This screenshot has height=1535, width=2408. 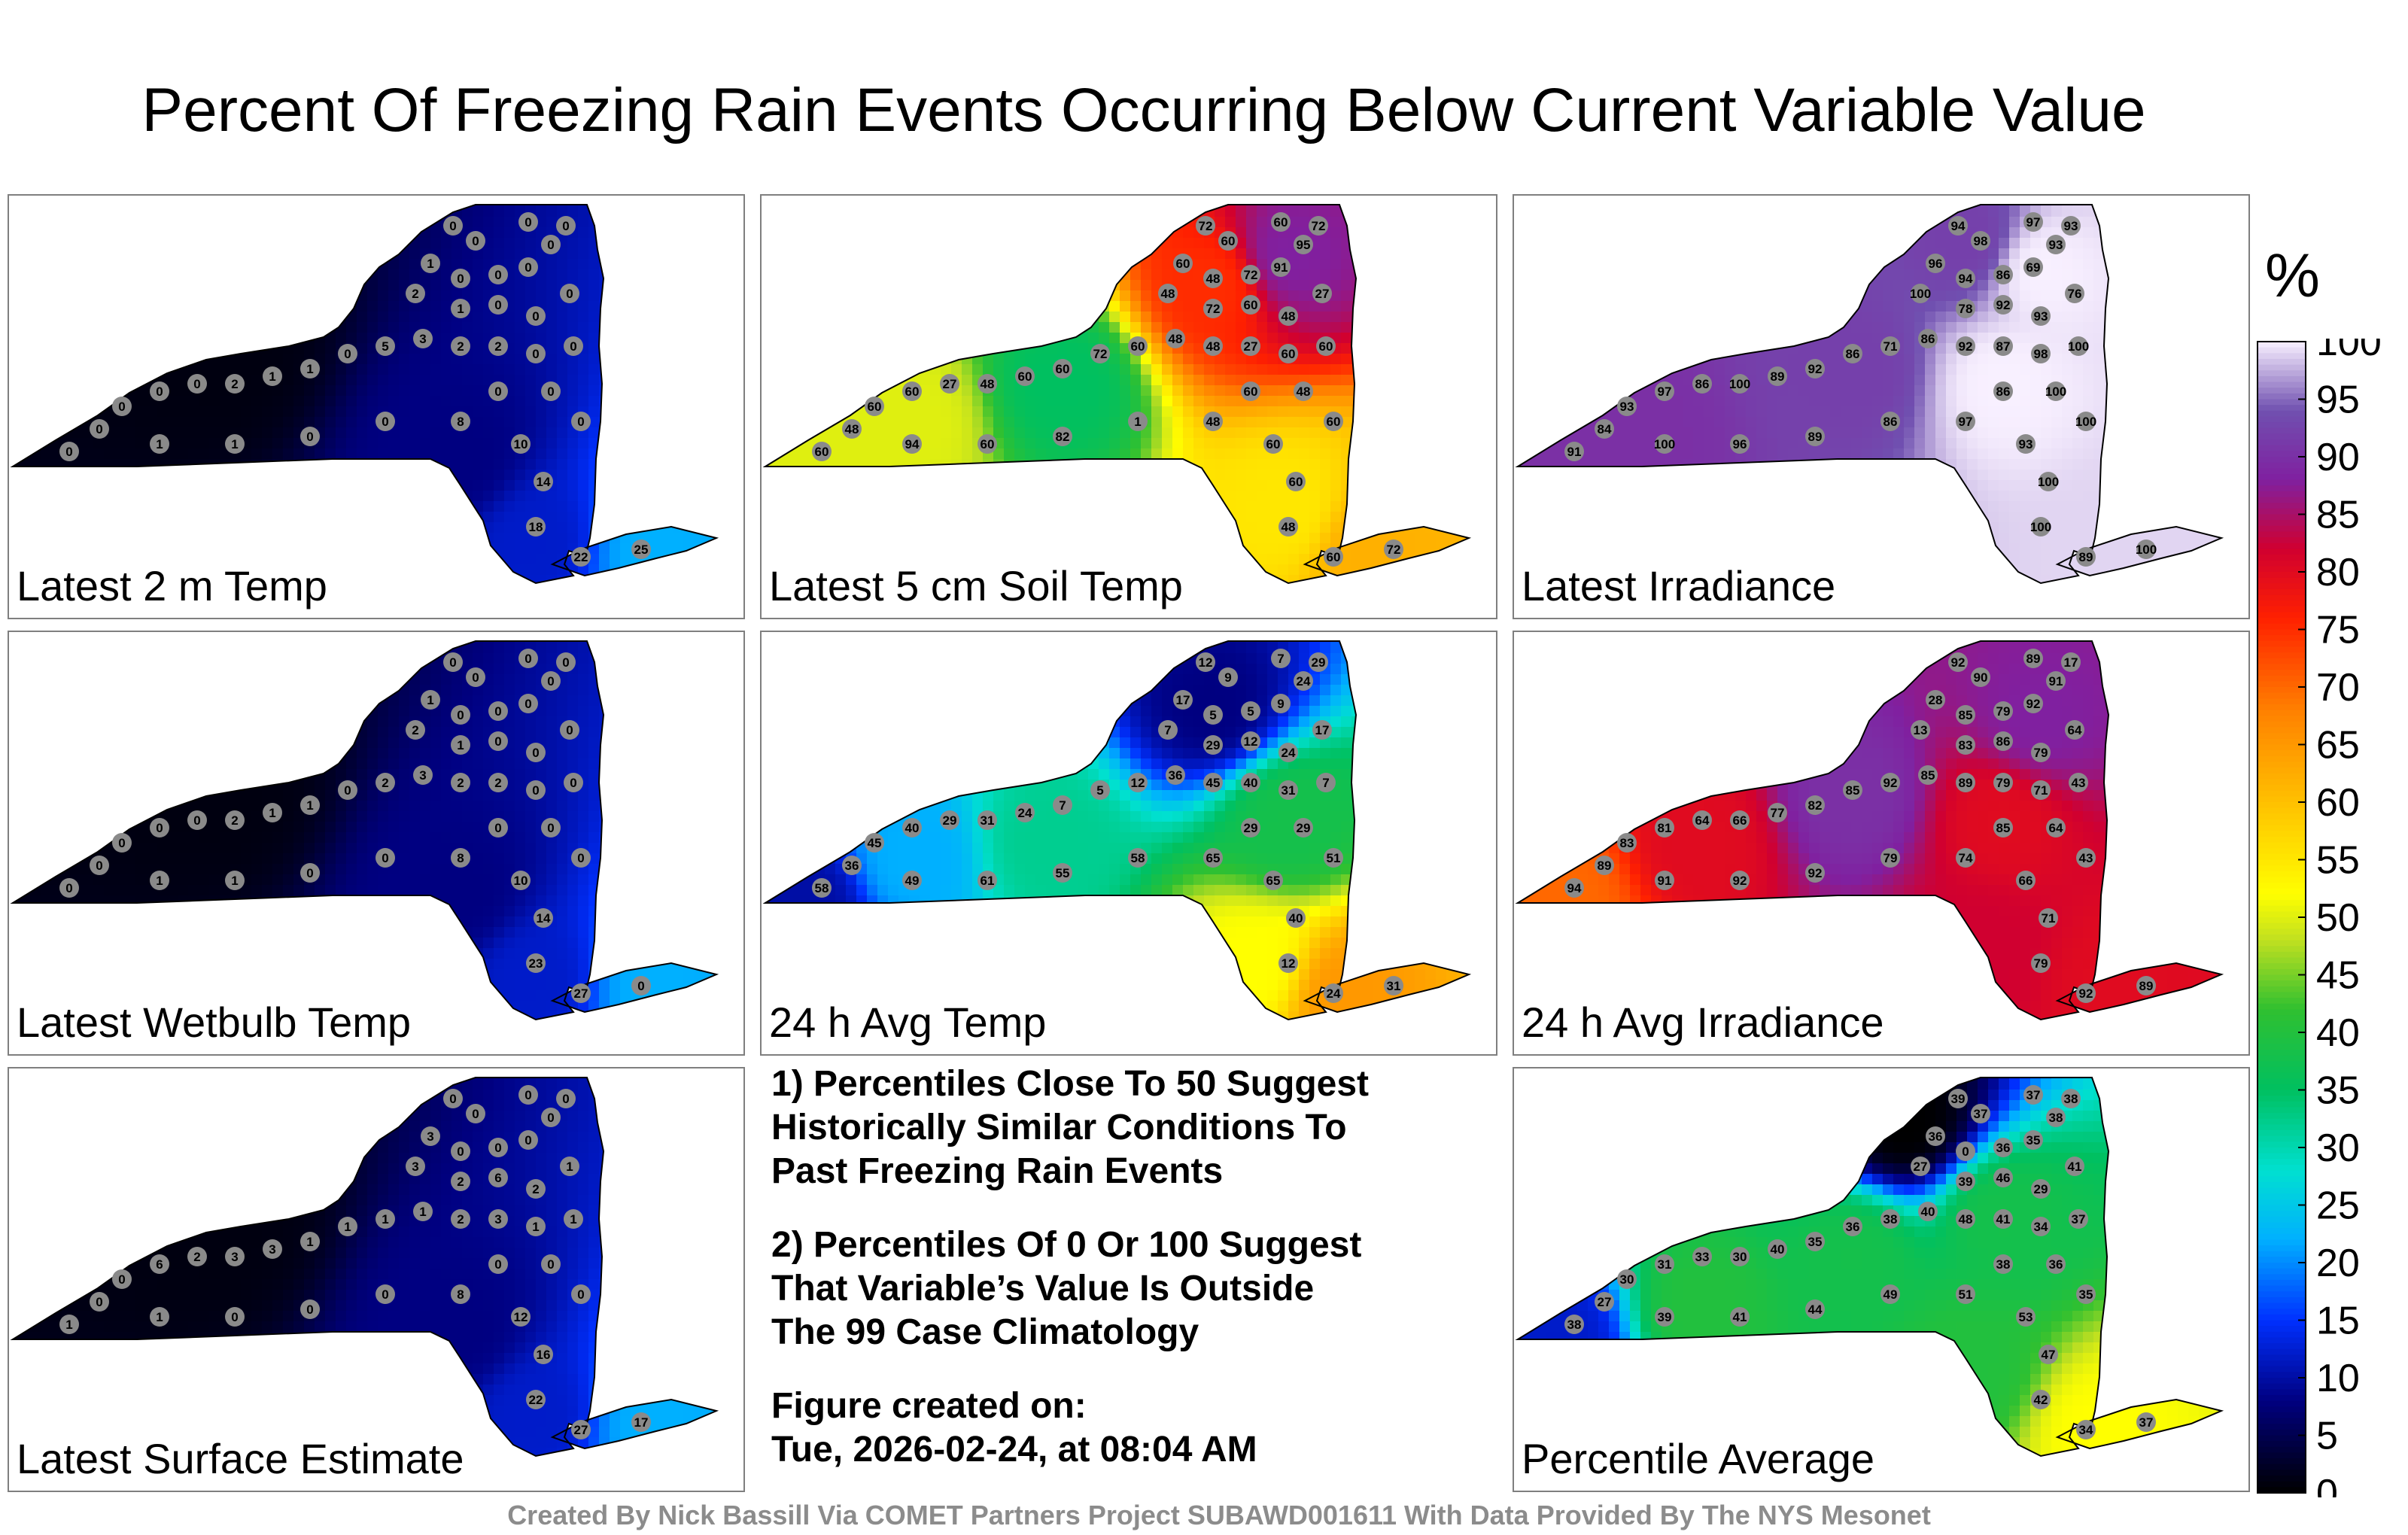 I want to click on station-marker: 12, so click(x=1250, y=741).